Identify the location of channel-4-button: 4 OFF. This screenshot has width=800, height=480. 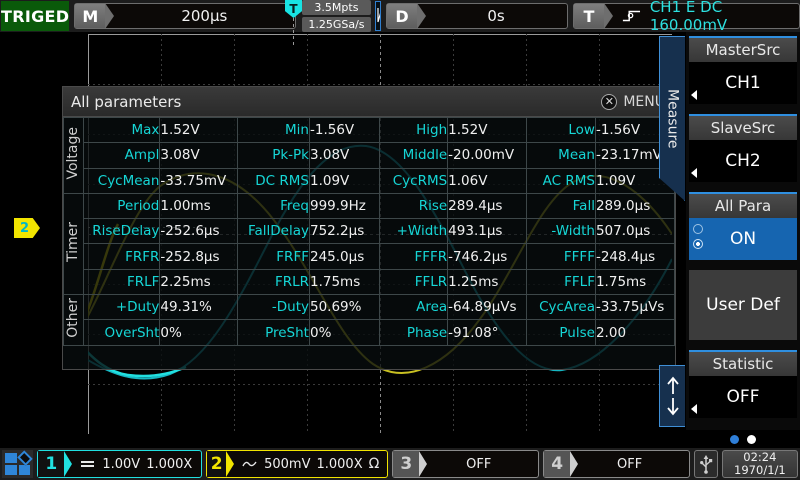
(617, 464).